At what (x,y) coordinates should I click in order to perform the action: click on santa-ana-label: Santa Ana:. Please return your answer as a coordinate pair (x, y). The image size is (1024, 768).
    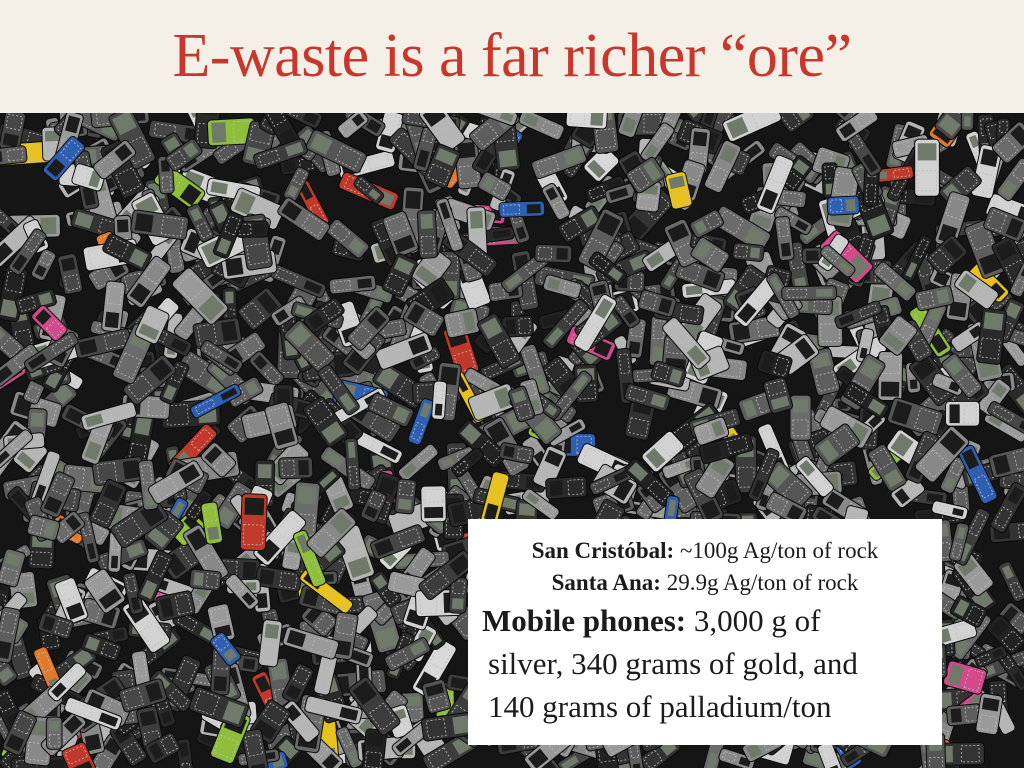
    Looking at the image, I should click on (606, 582).